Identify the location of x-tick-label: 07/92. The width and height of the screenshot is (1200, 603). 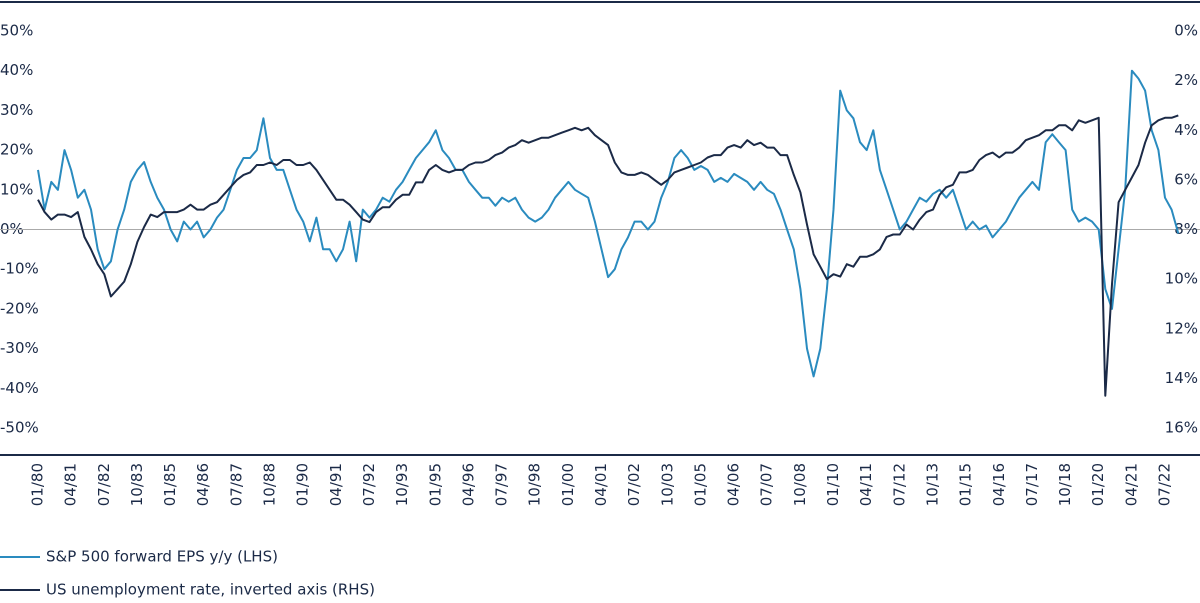
(369, 484).